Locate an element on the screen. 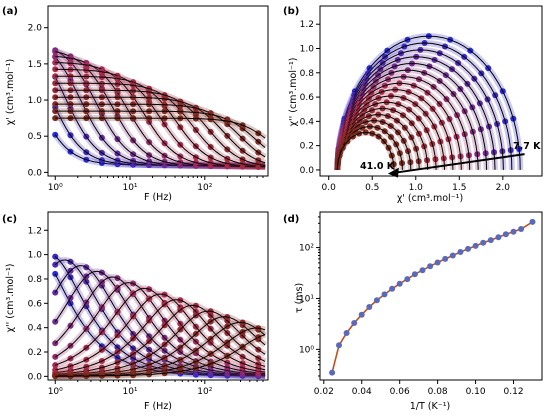 This screenshot has height=418, width=550. x-tick-label: 0.10 is located at coordinates (476, 392).